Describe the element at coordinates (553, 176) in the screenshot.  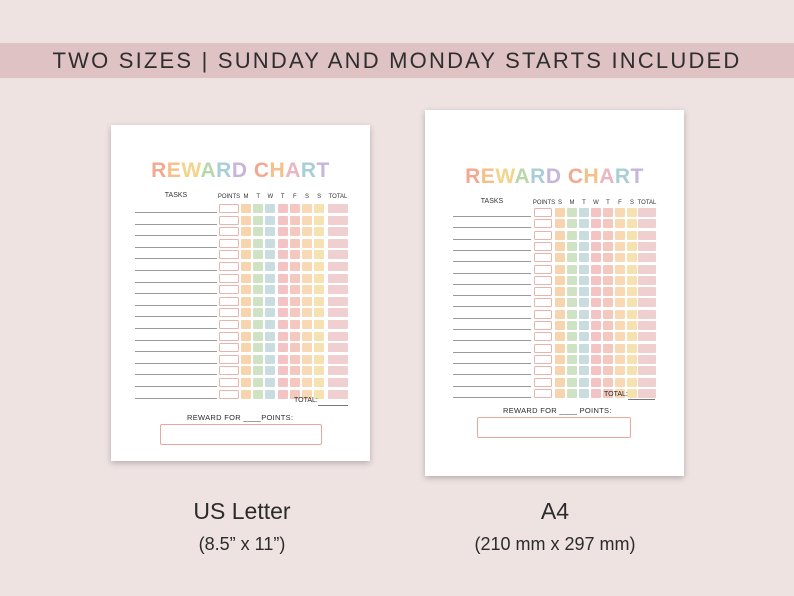
I see `title-letter: D` at that location.